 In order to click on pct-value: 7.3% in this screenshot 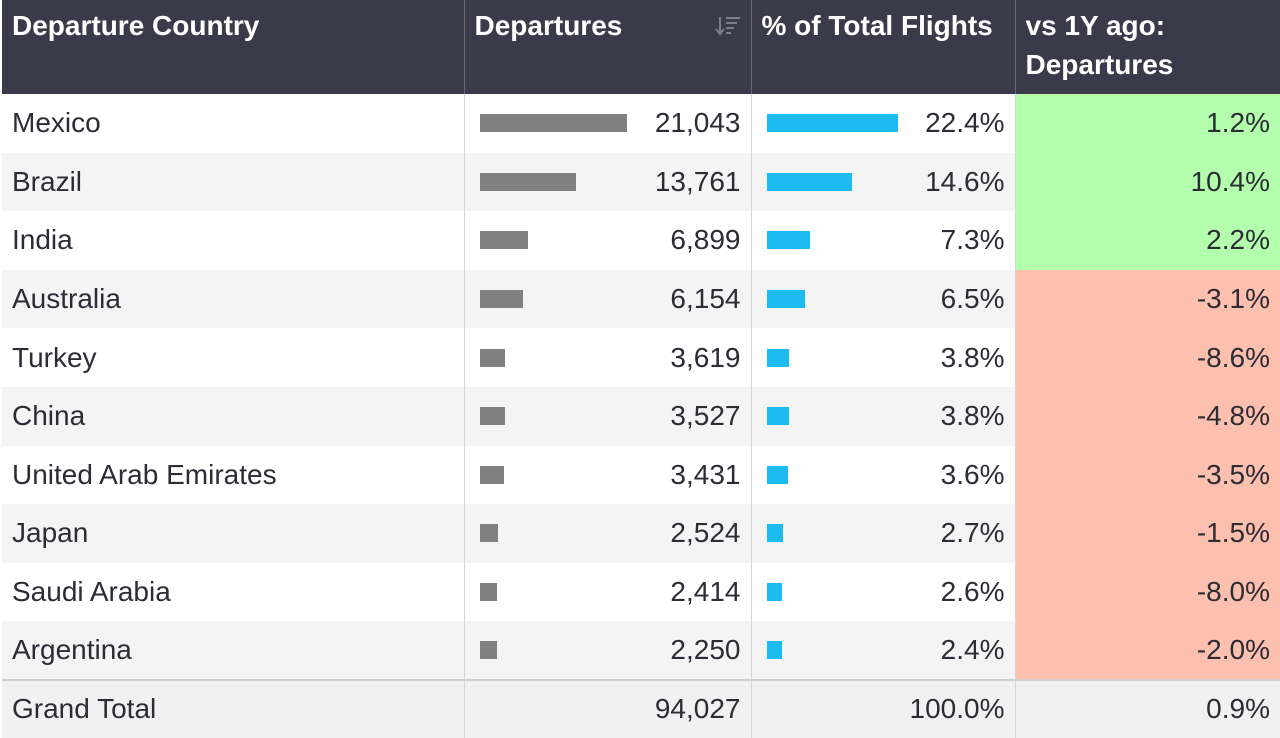, I will do `click(972, 240)`.